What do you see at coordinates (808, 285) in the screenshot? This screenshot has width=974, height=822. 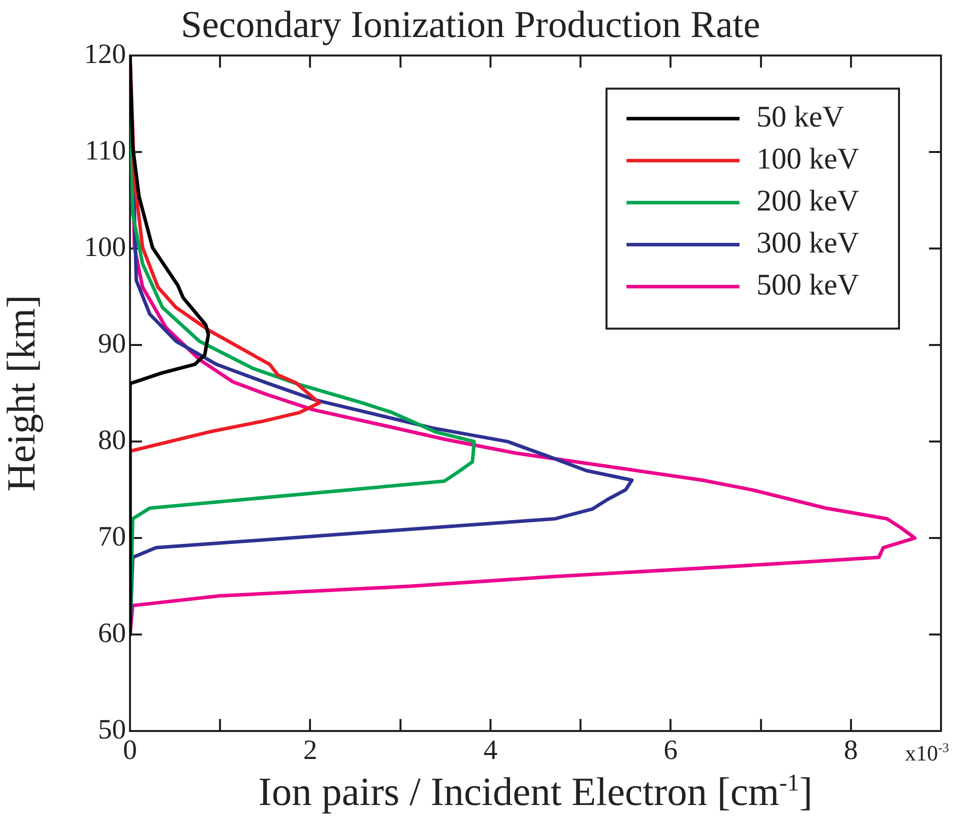 I see `legend-label: 500 keV` at bounding box center [808, 285].